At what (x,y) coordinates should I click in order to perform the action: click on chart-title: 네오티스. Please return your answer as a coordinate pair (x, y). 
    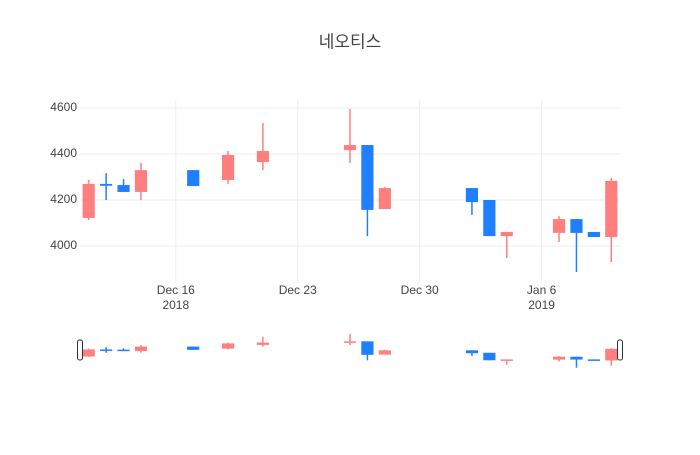
    Looking at the image, I should click on (350, 41).